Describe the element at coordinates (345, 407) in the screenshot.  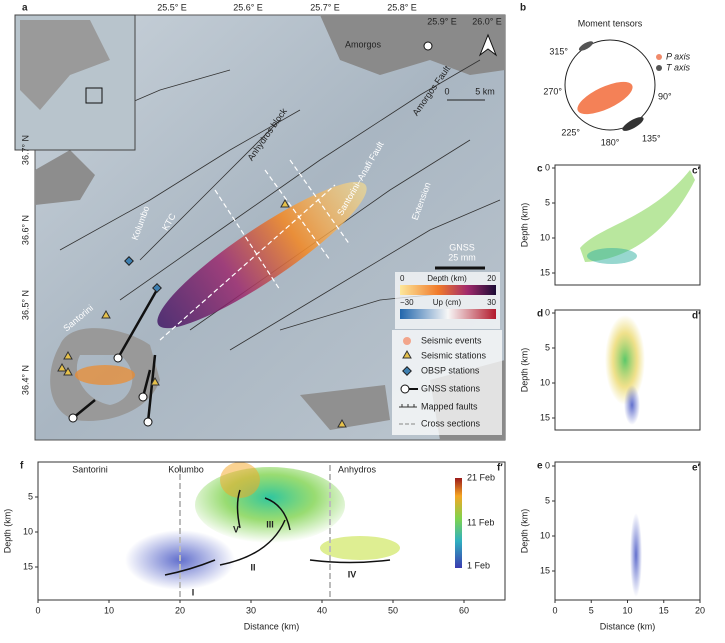
I see `land` at that location.